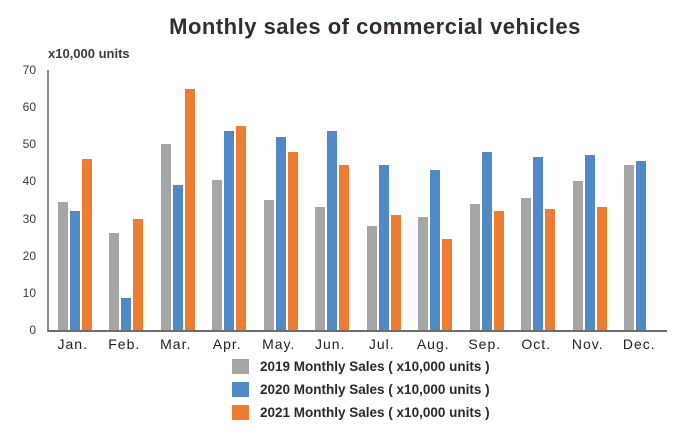 The height and width of the screenshot is (438, 700). I want to click on legend-item: 2021 Monthly Sales ( x10,000 units ), so click(361, 412).